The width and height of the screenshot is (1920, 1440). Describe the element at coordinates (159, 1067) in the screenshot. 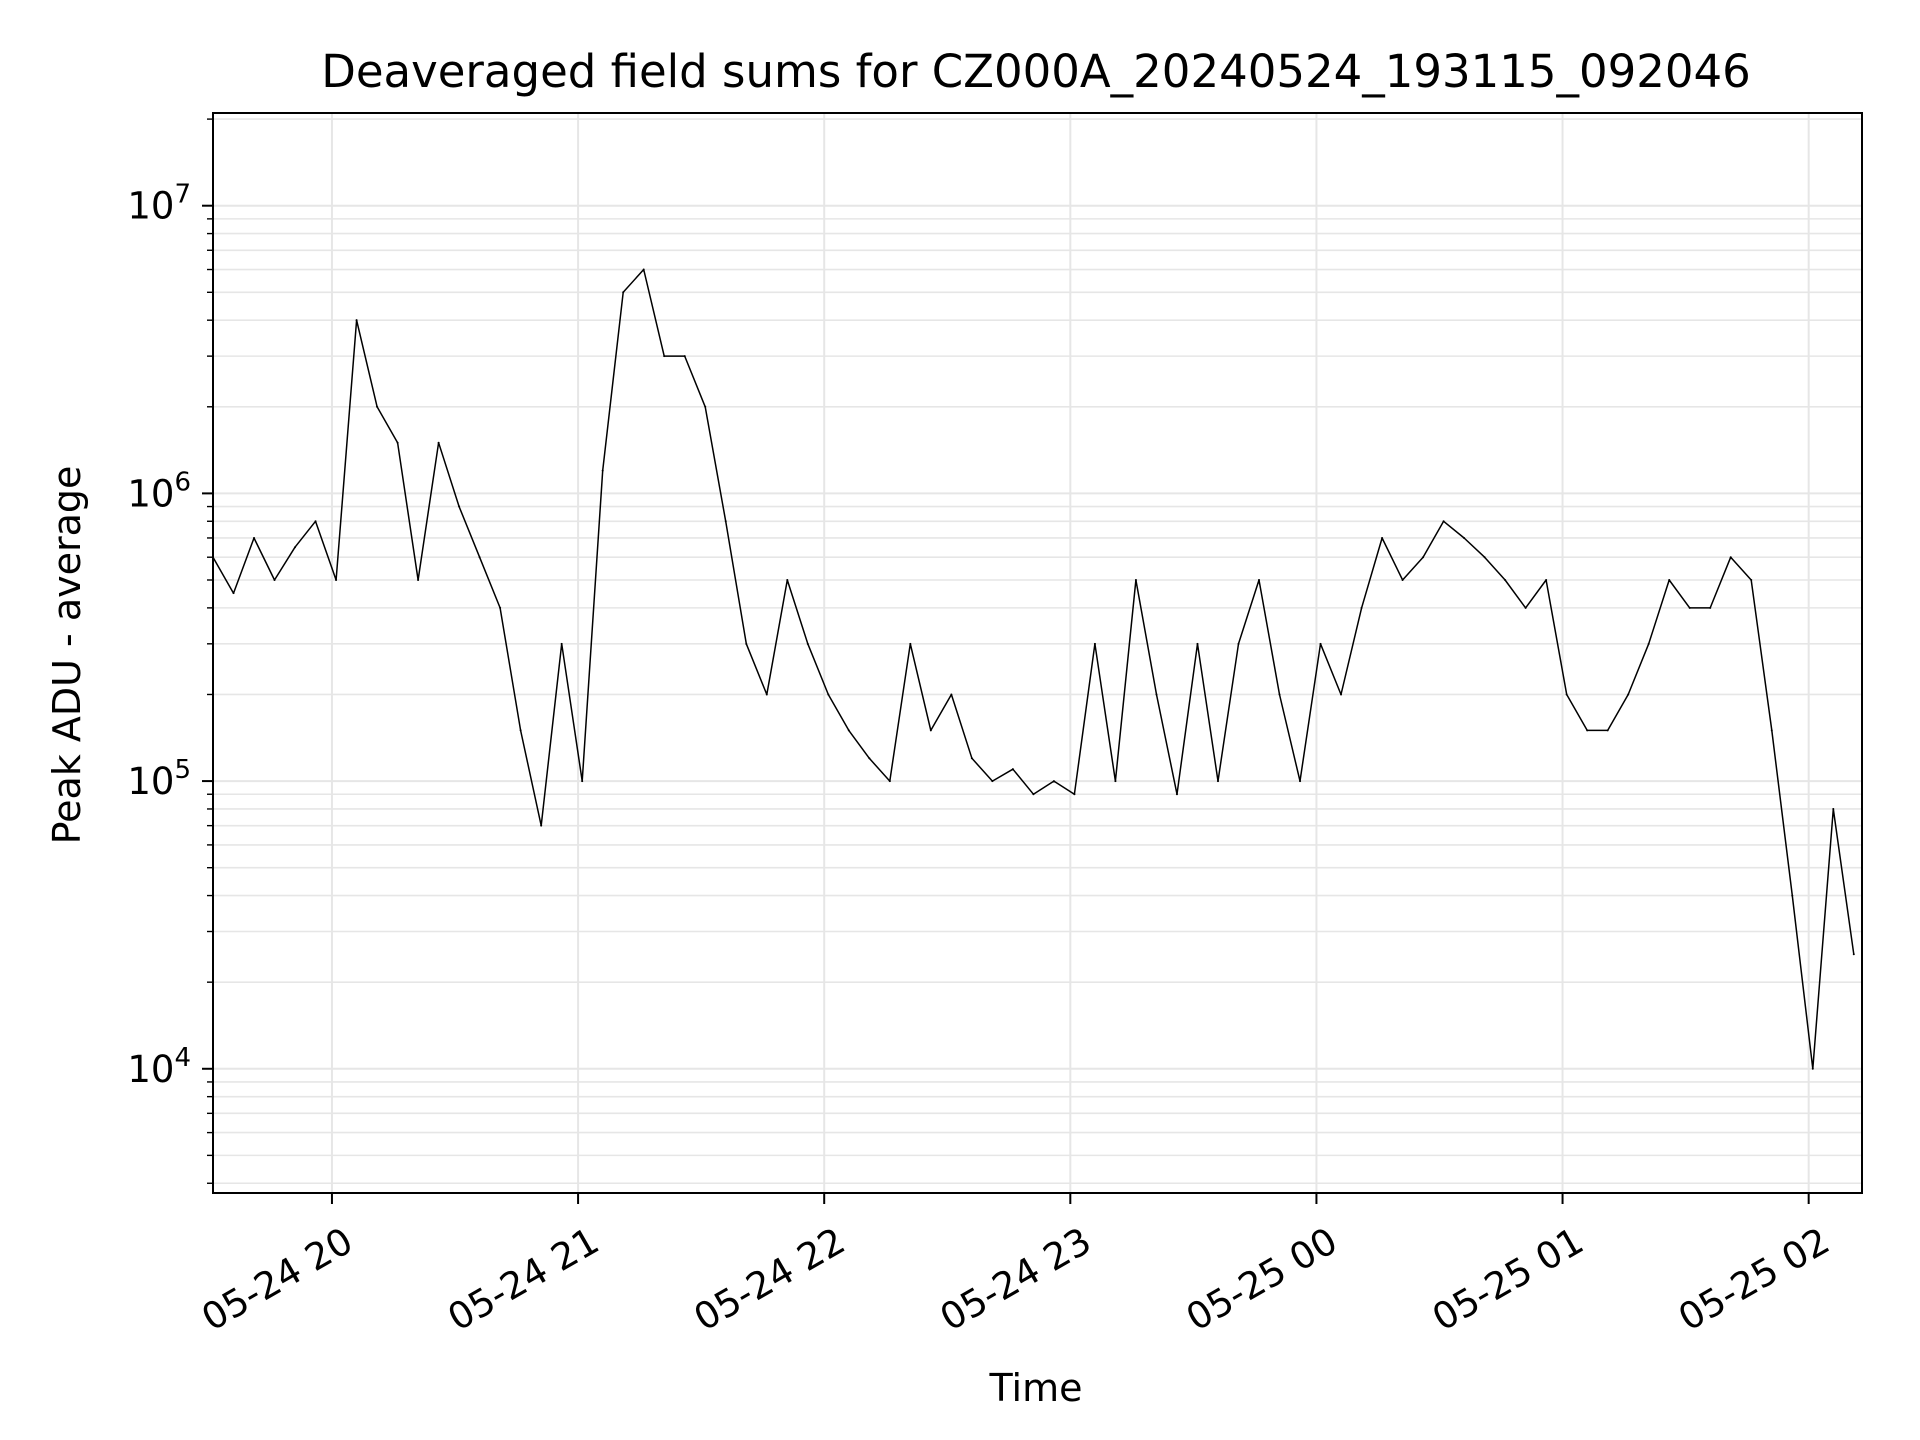

I see `y-tick-label: 104` at that location.